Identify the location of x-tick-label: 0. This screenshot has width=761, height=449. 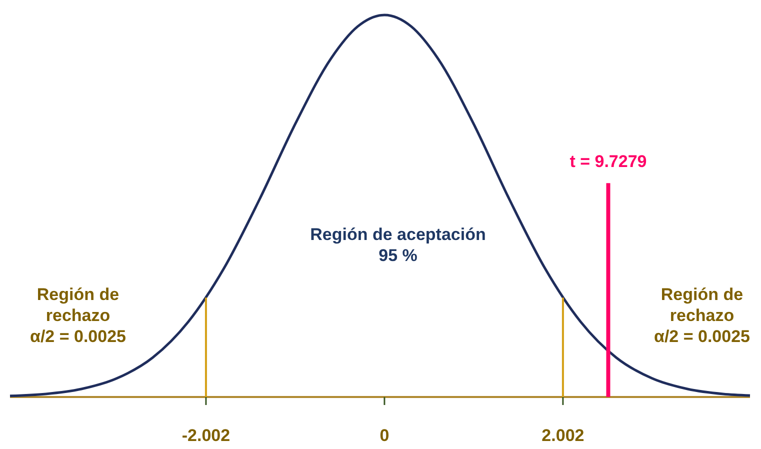
(385, 435).